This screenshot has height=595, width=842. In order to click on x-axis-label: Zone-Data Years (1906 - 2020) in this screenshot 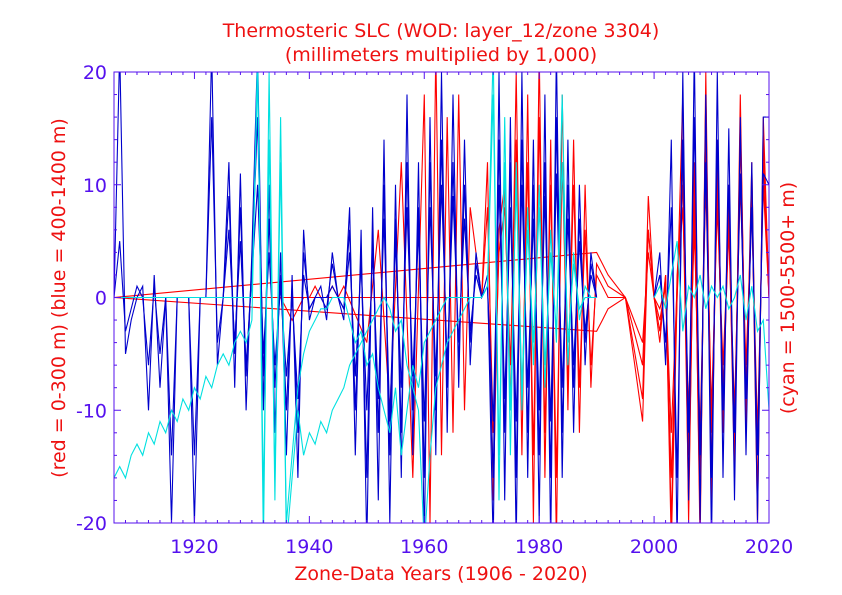, I will do `click(440, 574)`.